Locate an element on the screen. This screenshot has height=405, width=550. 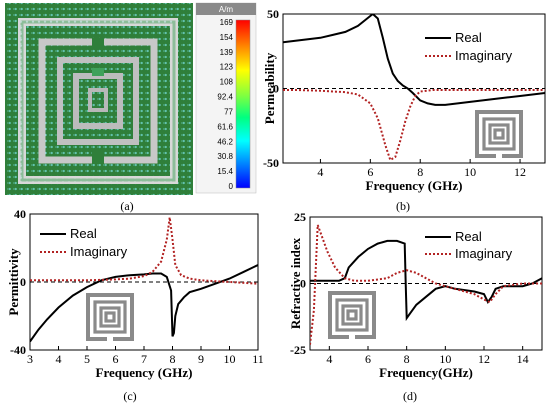
colorbar-tick-label: 123 is located at coordinates (227, 67).